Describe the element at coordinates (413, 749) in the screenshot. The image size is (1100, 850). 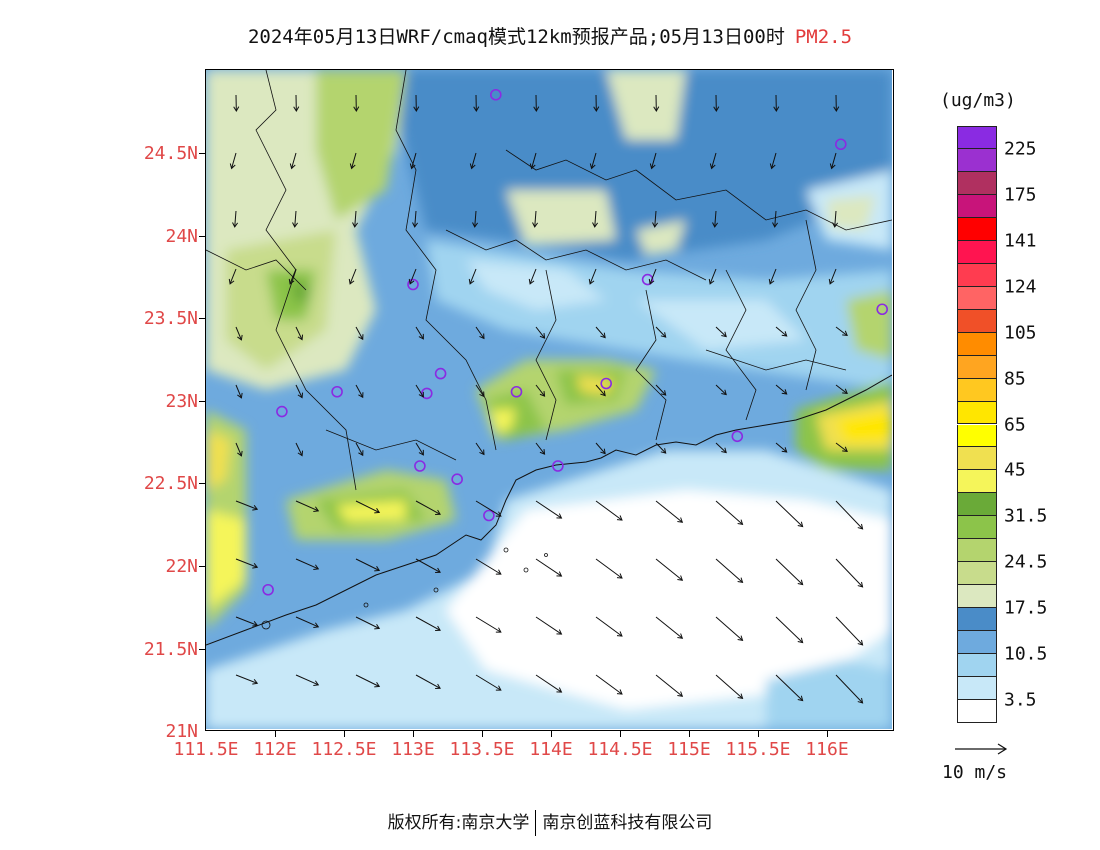
I see `lon-label: 113E` at that location.